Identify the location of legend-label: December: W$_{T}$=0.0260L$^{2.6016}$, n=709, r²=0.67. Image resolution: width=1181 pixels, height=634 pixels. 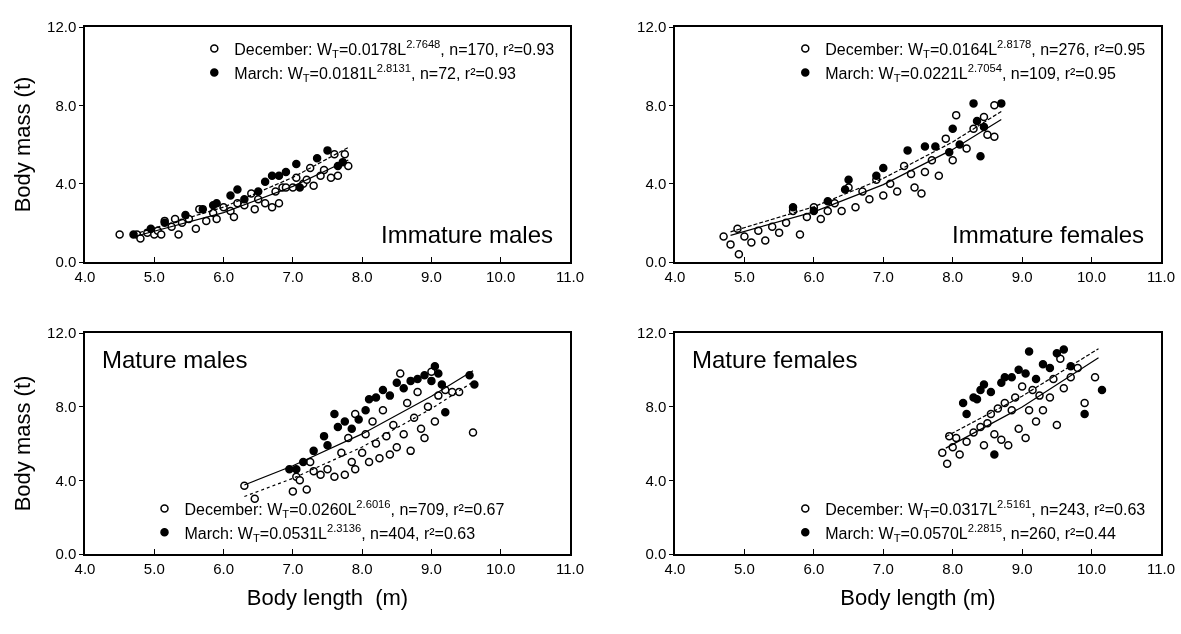
(344, 509).